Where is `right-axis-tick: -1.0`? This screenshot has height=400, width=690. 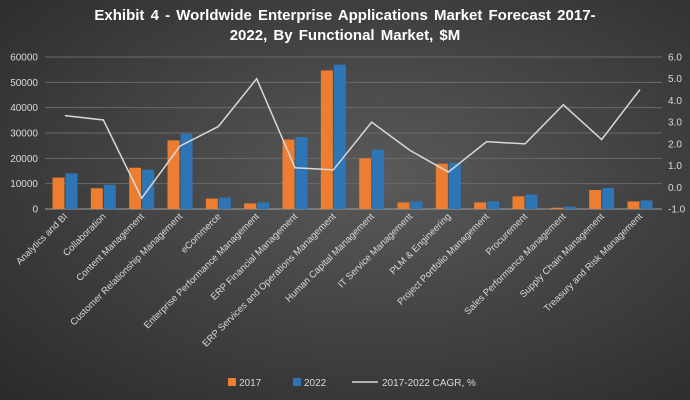 right-axis-tick: -1.0 is located at coordinates (677, 210).